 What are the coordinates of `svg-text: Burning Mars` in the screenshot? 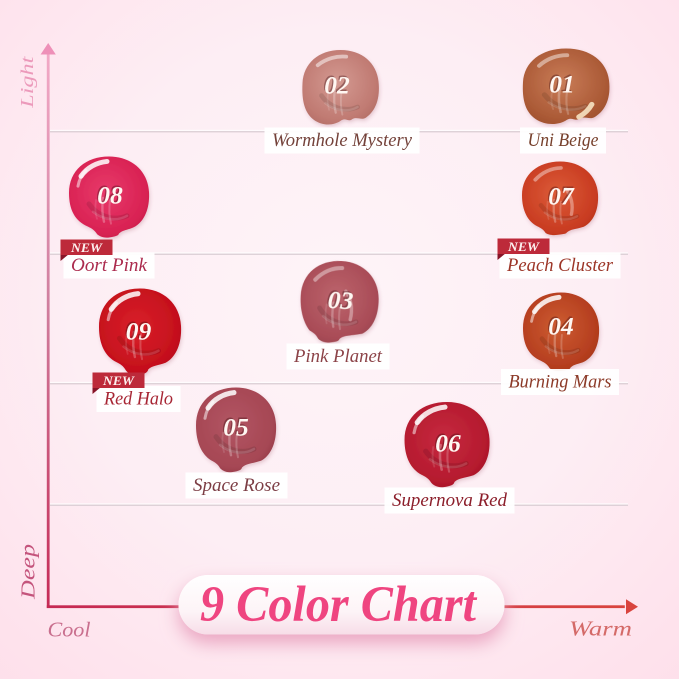 It's located at (560, 383).